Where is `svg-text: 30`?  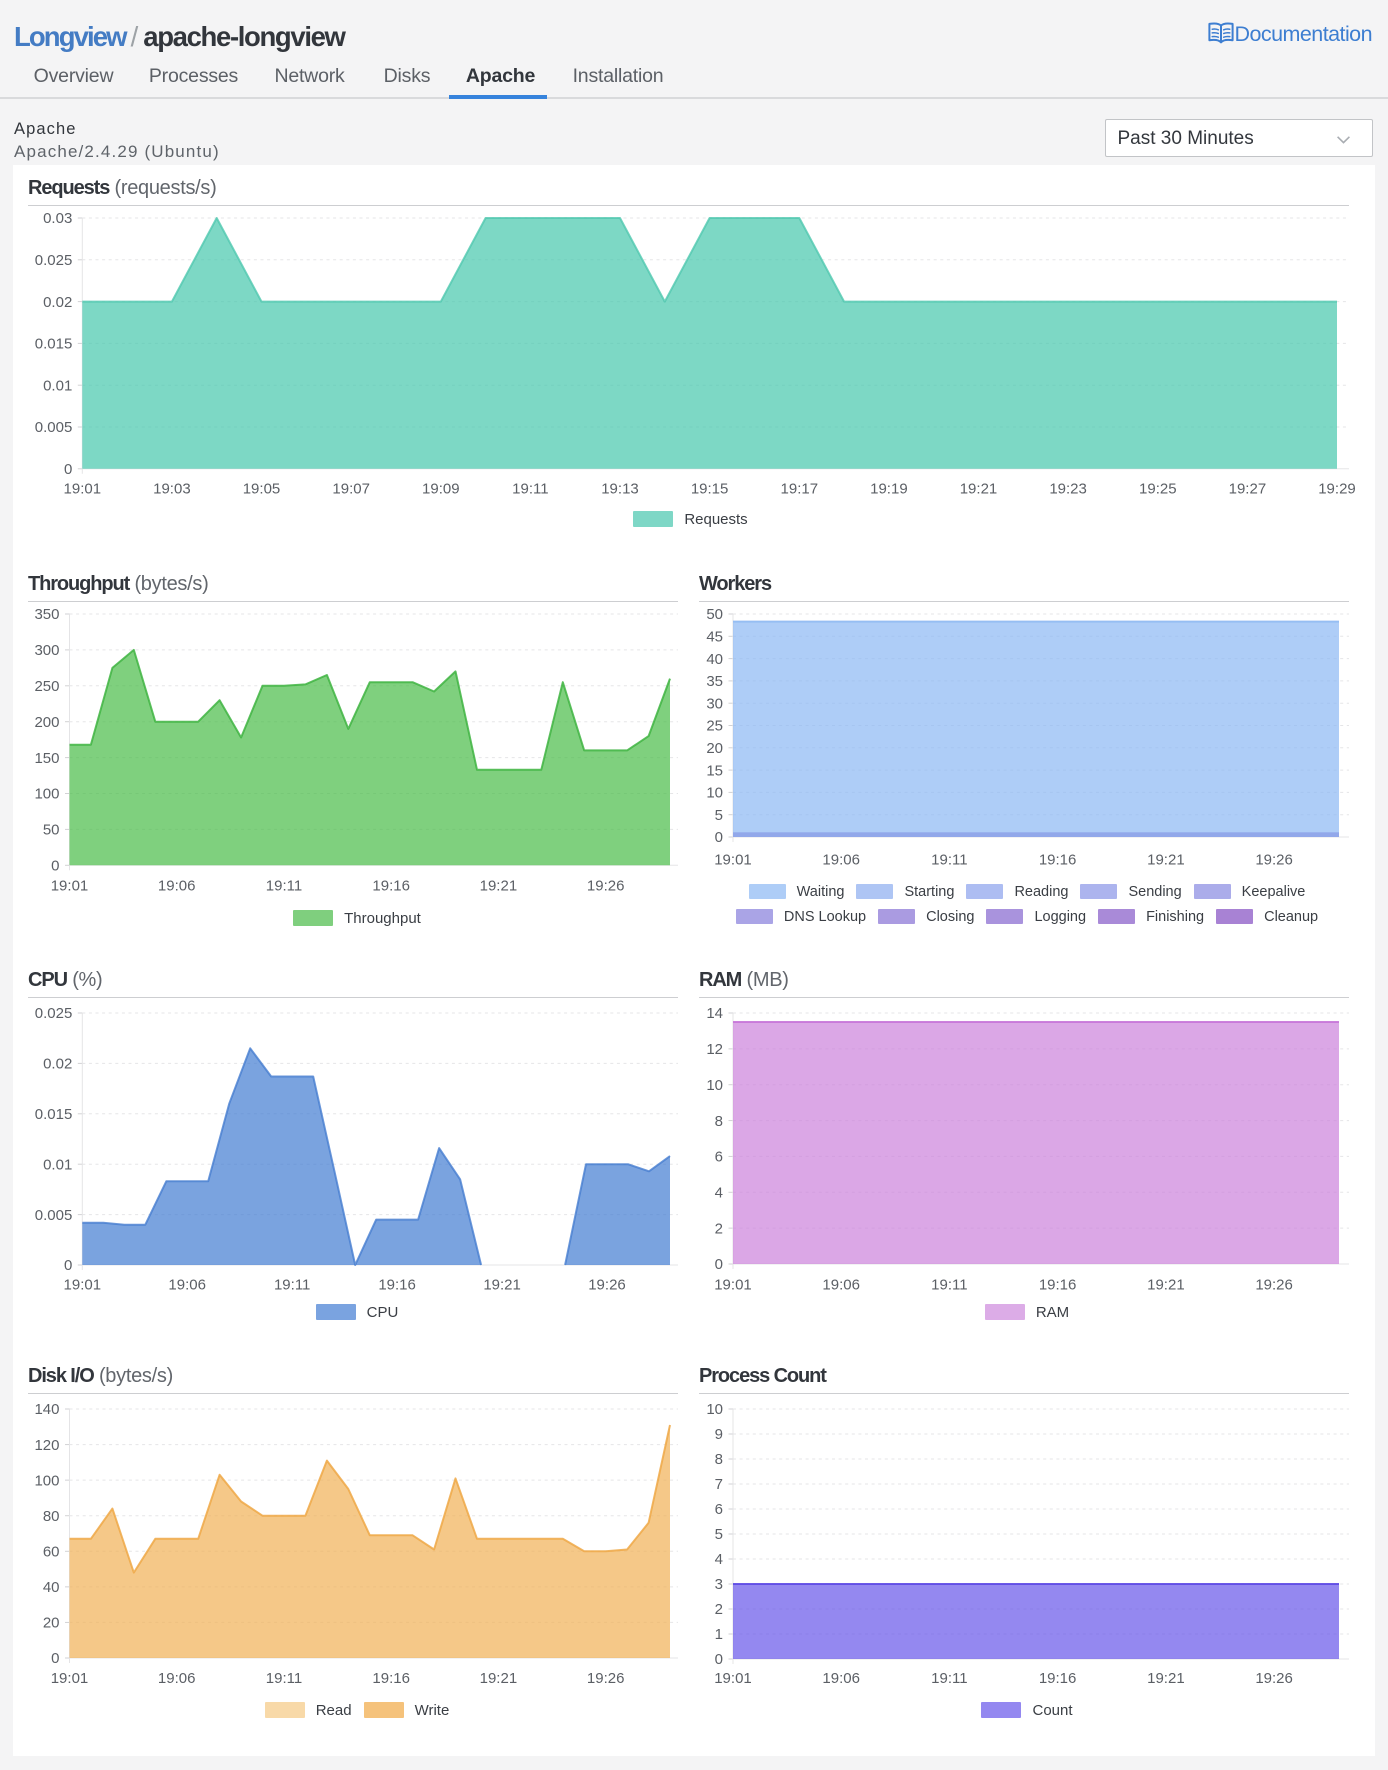 svg-text: 30 is located at coordinates (714, 703).